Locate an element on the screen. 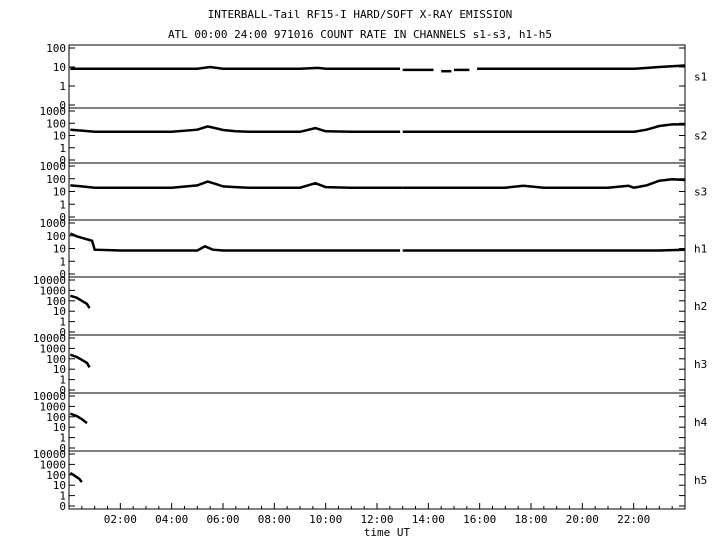  x-tick-label: 16:00 is located at coordinates (479, 519).